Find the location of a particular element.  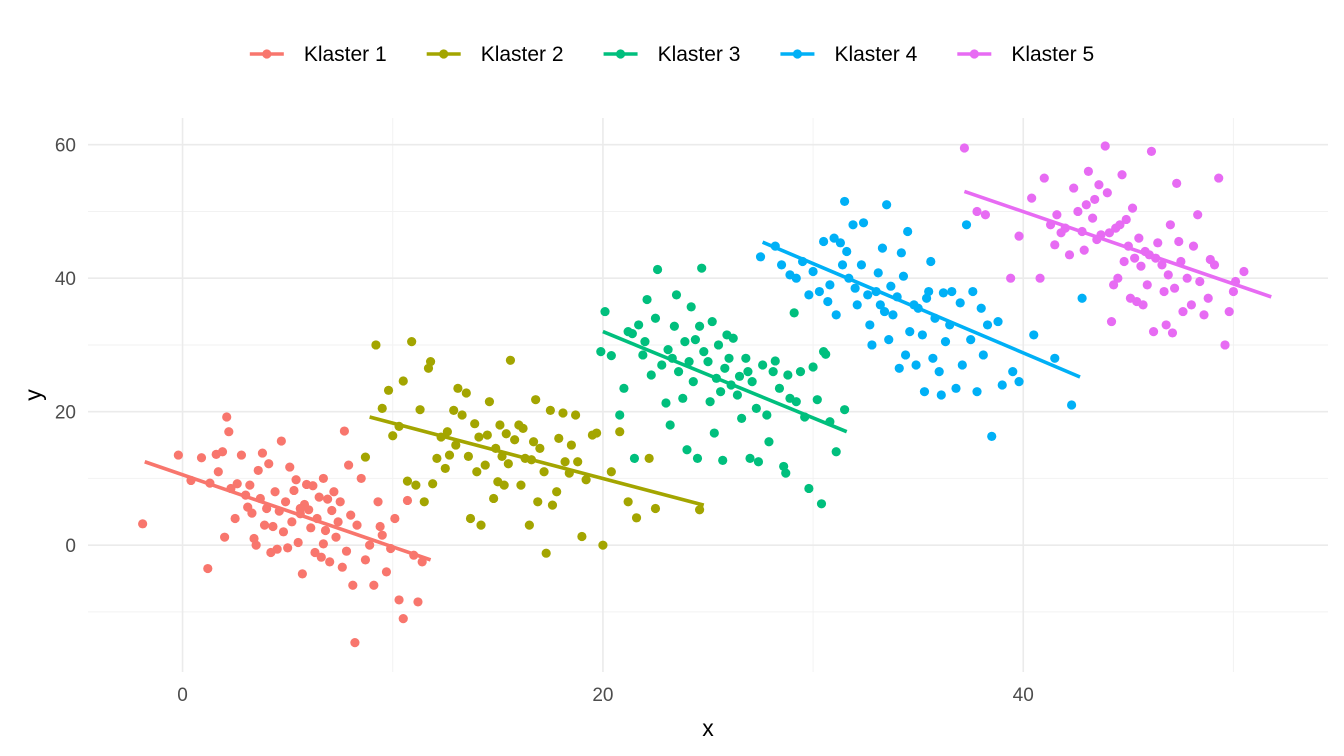

legend-label: Klaster 4 is located at coordinates (875, 54).